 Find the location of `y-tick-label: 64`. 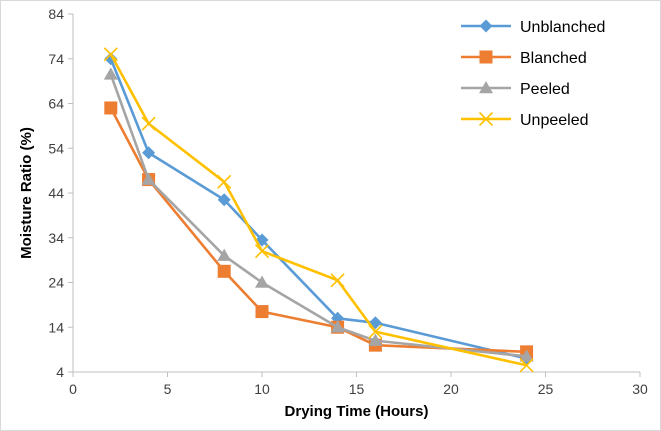

y-tick-label: 64 is located at coordinates (56, 104).